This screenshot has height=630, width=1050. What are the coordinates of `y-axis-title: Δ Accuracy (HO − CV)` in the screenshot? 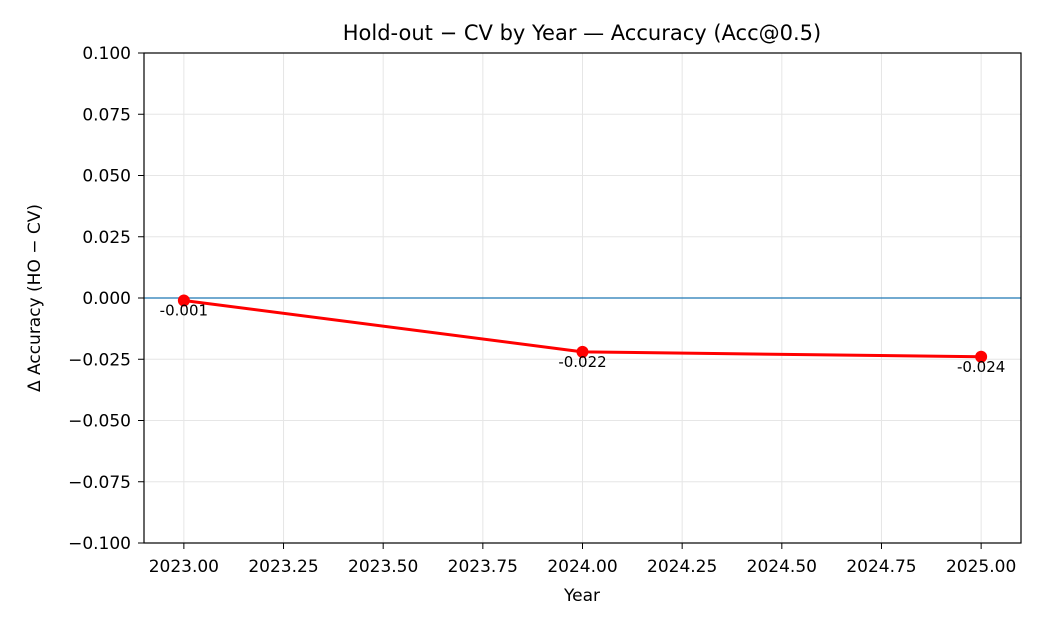 It's located at (35, 298).